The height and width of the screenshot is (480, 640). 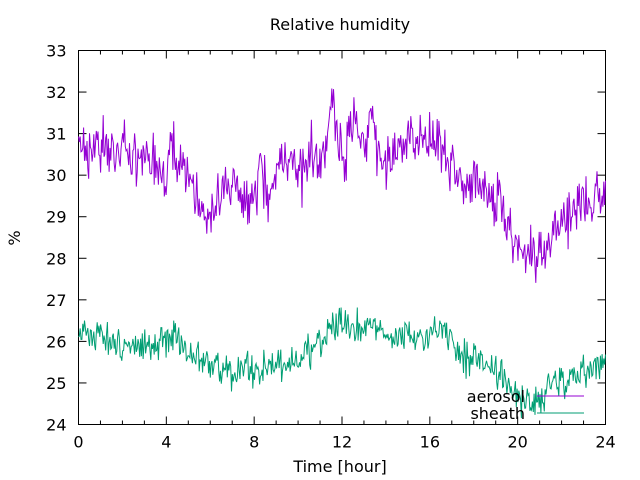 What do you see at coordinates (56, 425) in the screenshot?
I see `y-tick-label: 24` at bounding box center [56, 425].